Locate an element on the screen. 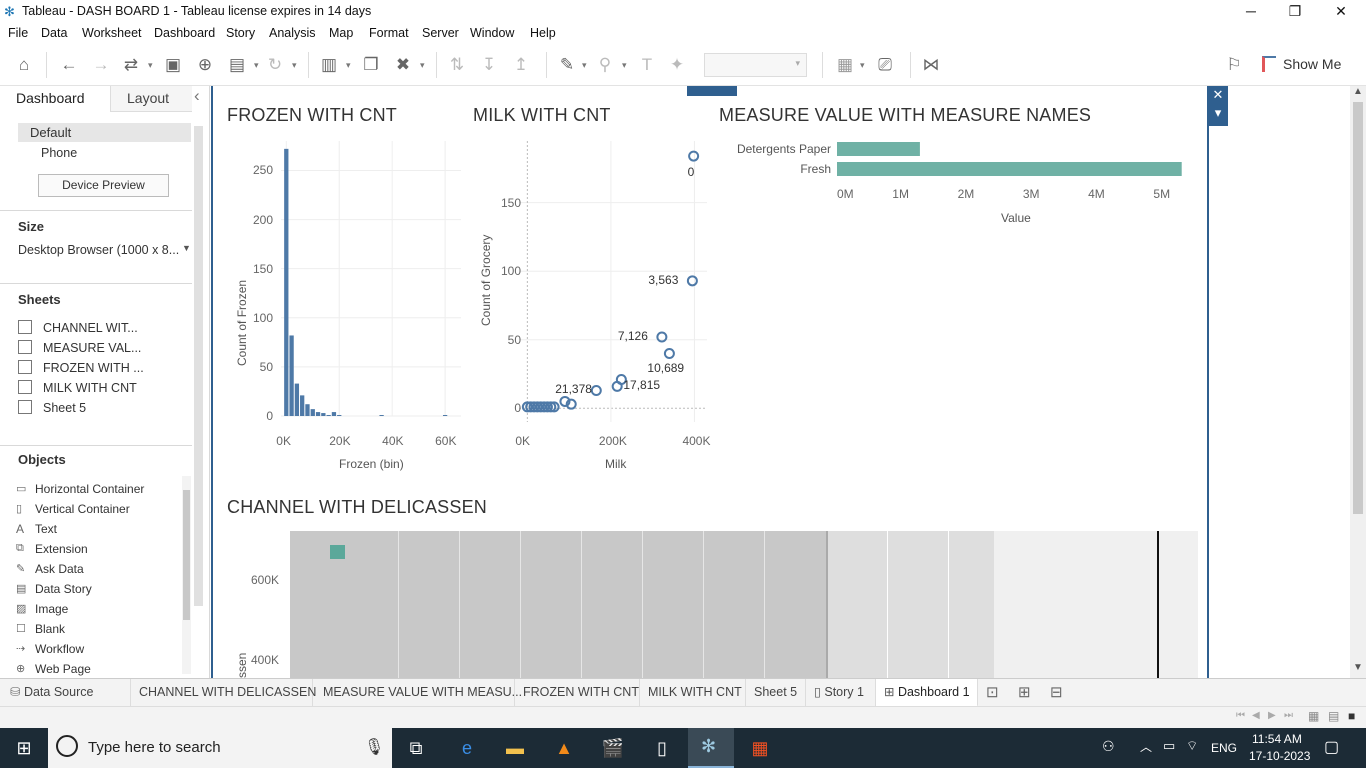 This screenshot has width=1366, height=768. menu-data: Data is located at coordinates (54, 33).